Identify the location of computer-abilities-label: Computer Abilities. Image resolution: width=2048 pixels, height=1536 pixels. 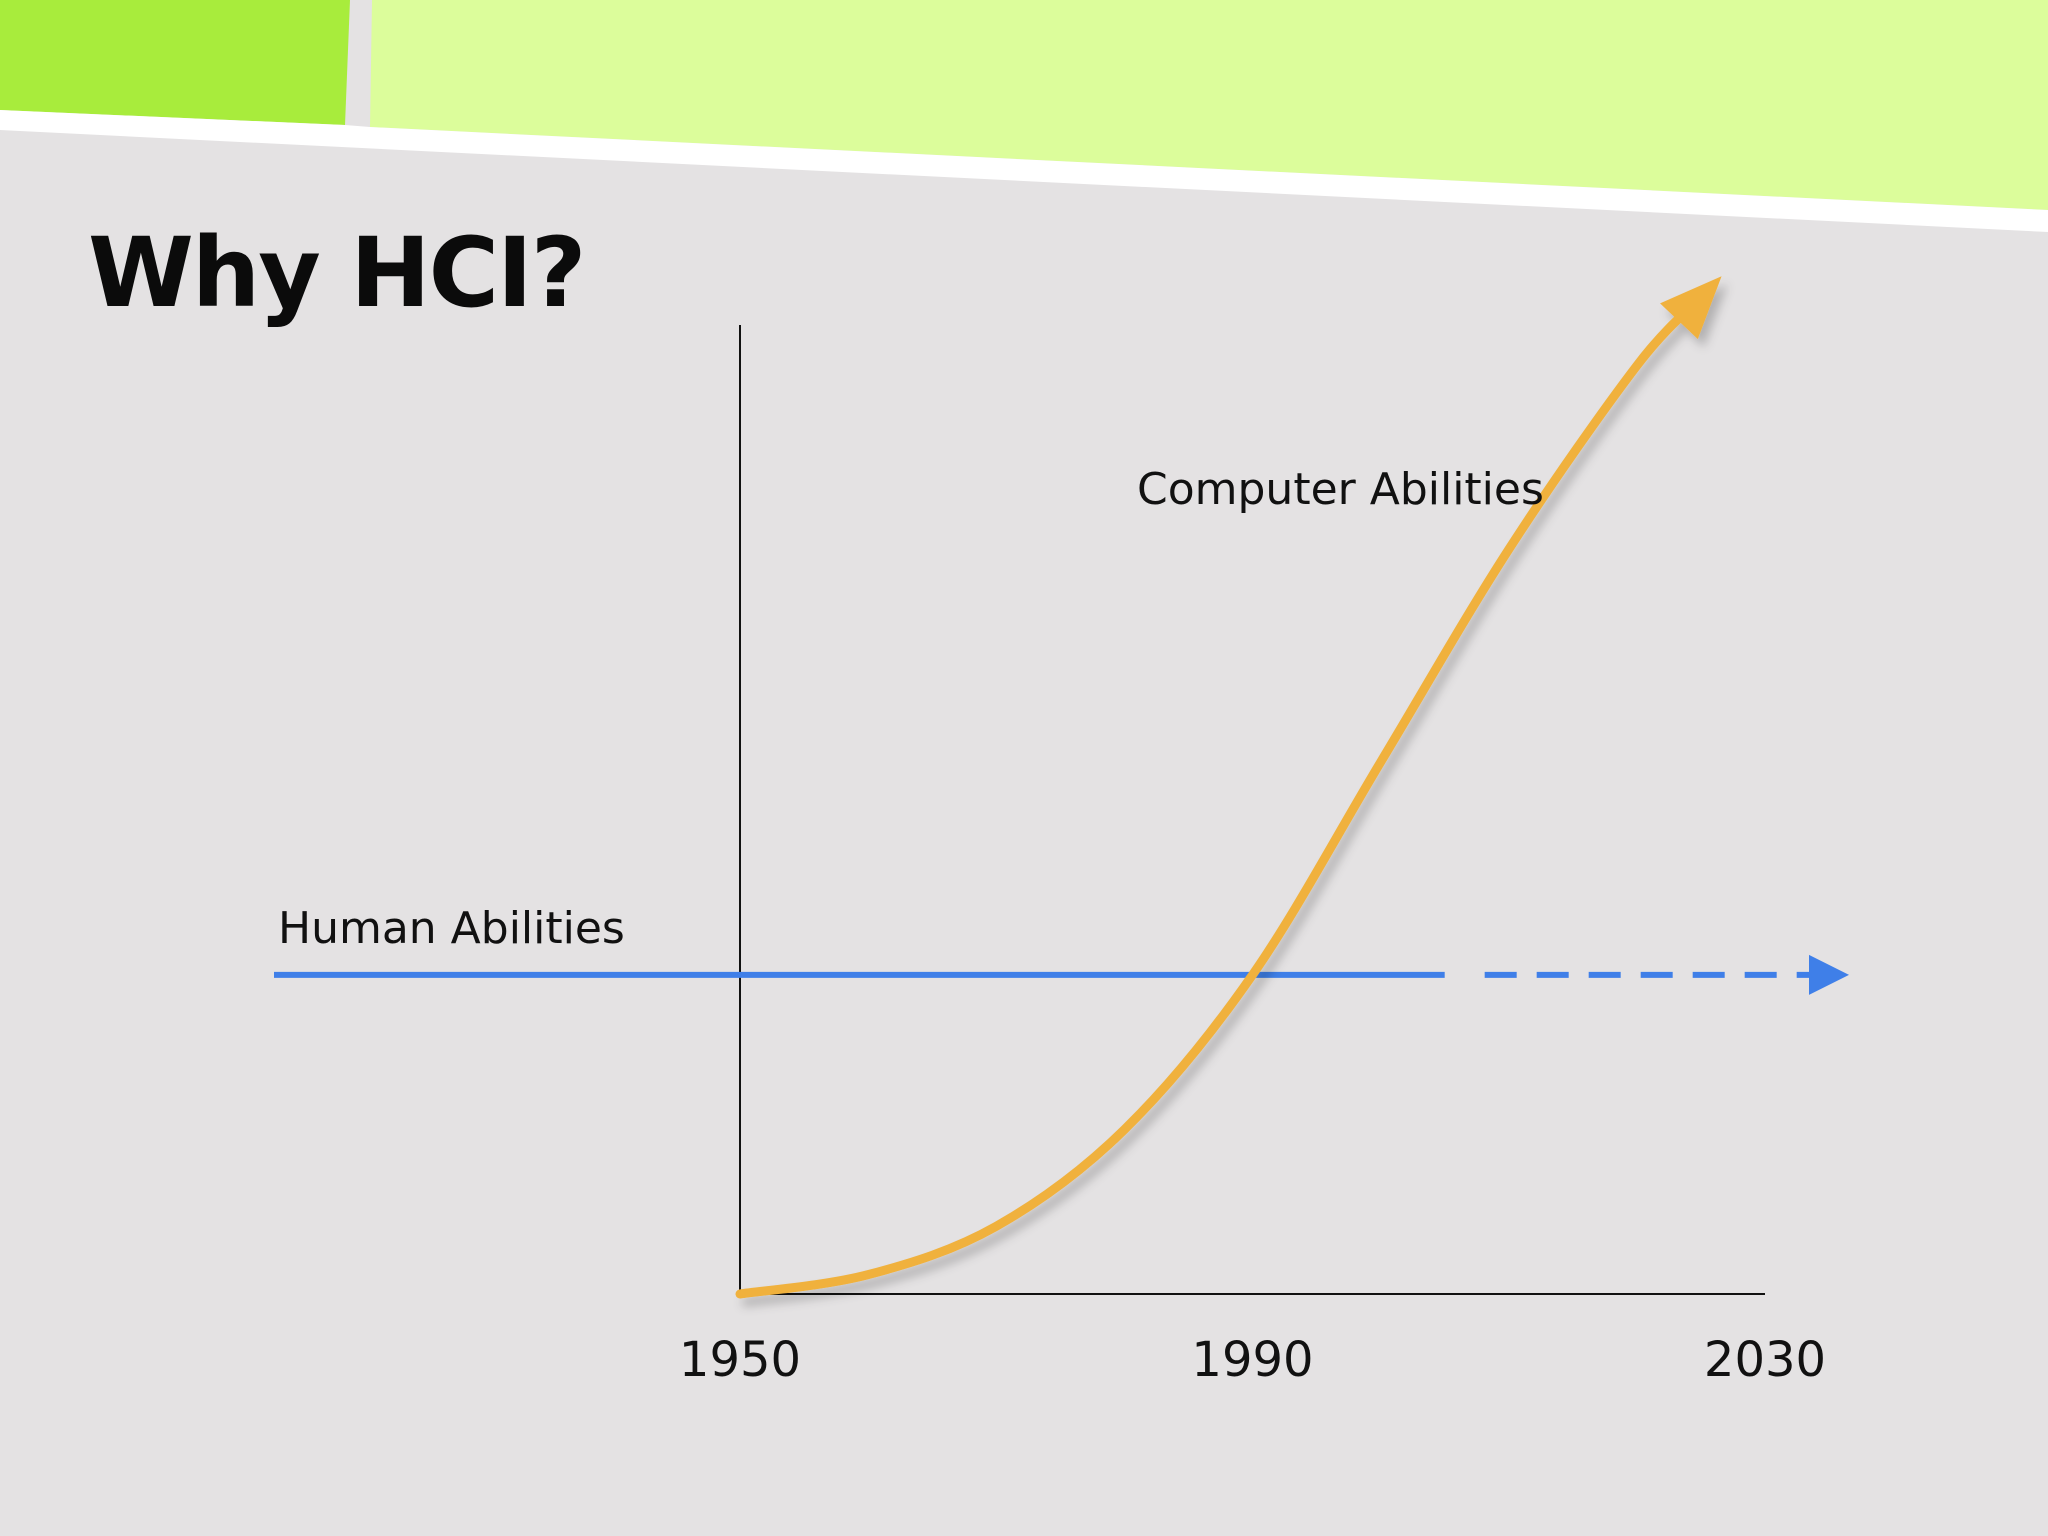
(1340, 489).